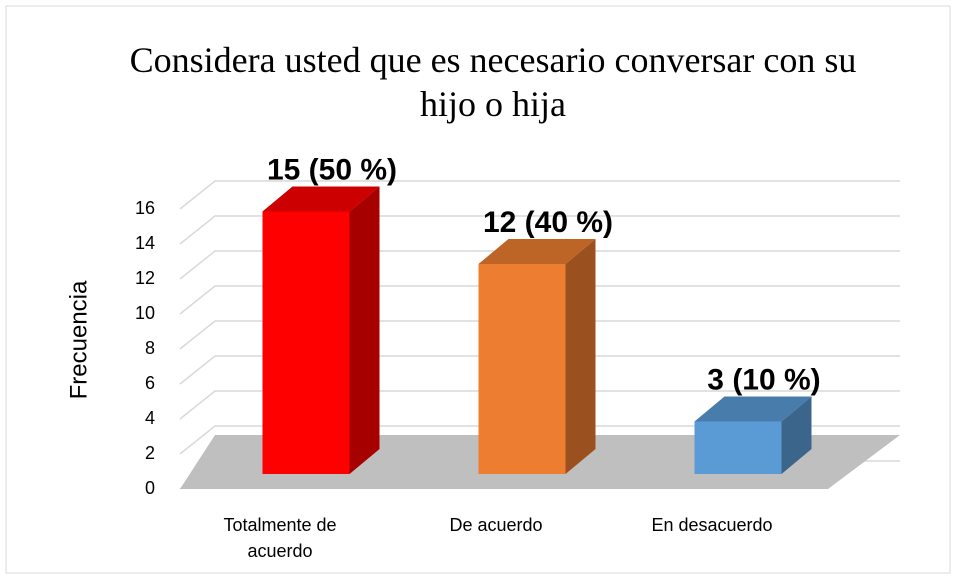 This screenshot has height=579, width=956. I want to click on y-tick-label: 8, so click(150, 348).